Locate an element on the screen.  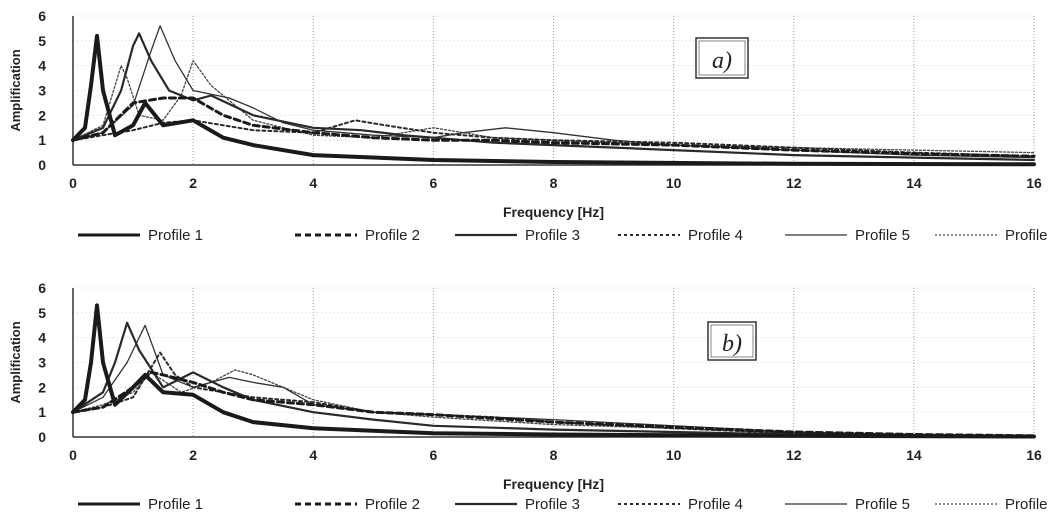
panel-annotation: b) is located at coordinates (732, 344).